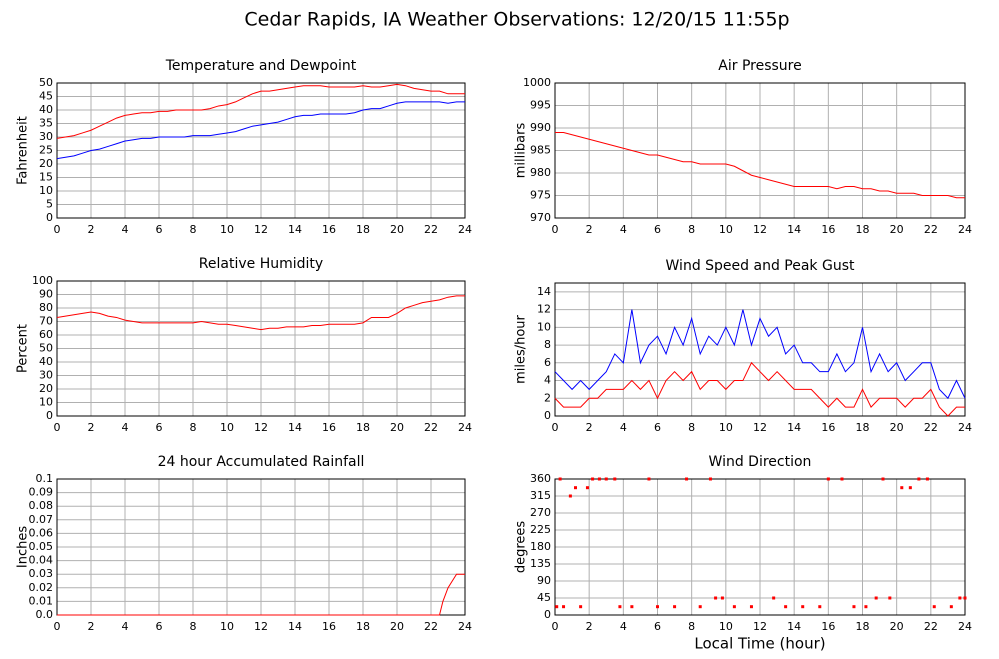 The height and width of the screenshot is (659, 999). What do you see at coordinates (46, 96) in the screenshot?
I see `y-tick-label: 45` at bounding box center [46, 96].